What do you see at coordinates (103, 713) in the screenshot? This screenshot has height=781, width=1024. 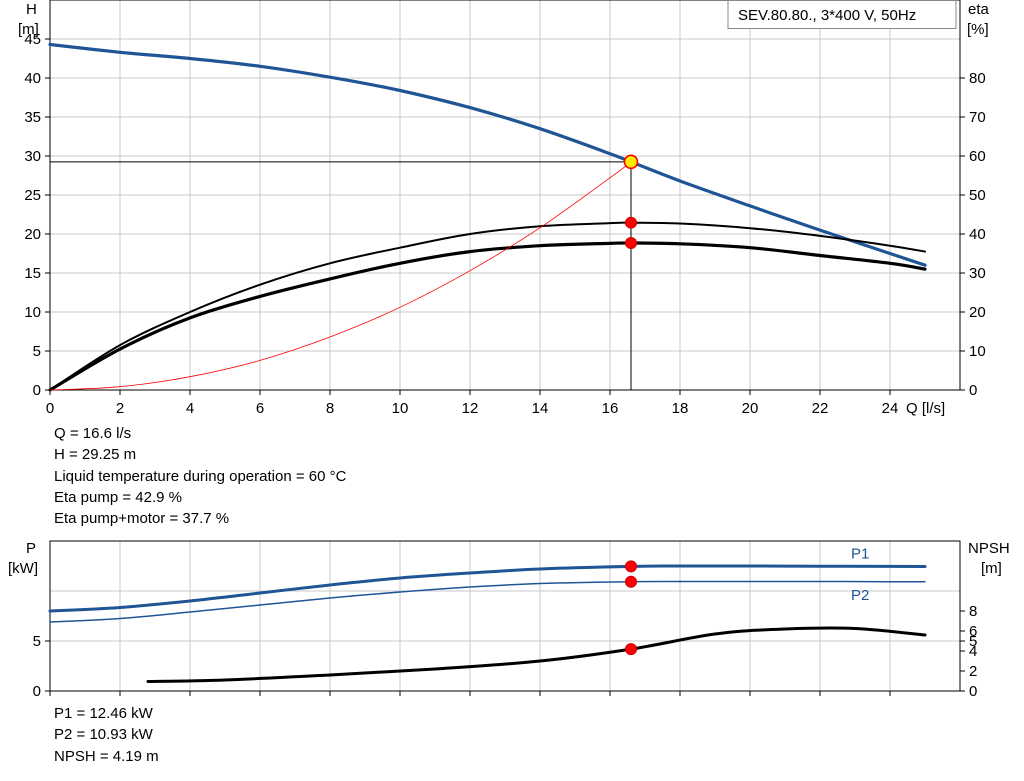 I see `info-p1: P1 = 12.46 kW` at bounding box center [103, 713].